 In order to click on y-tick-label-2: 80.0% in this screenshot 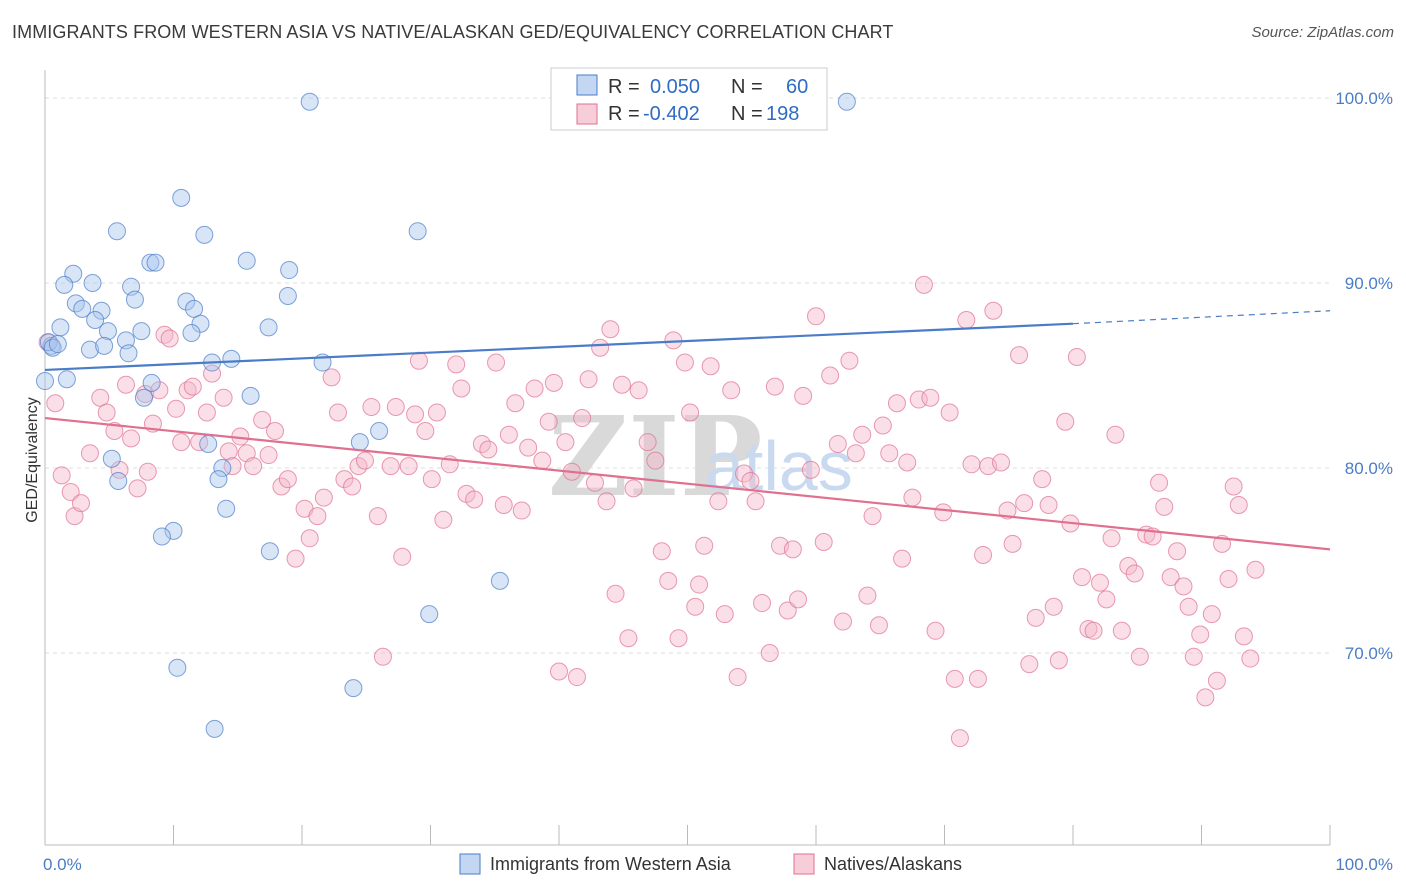, I will do `click(1369, 468)`.